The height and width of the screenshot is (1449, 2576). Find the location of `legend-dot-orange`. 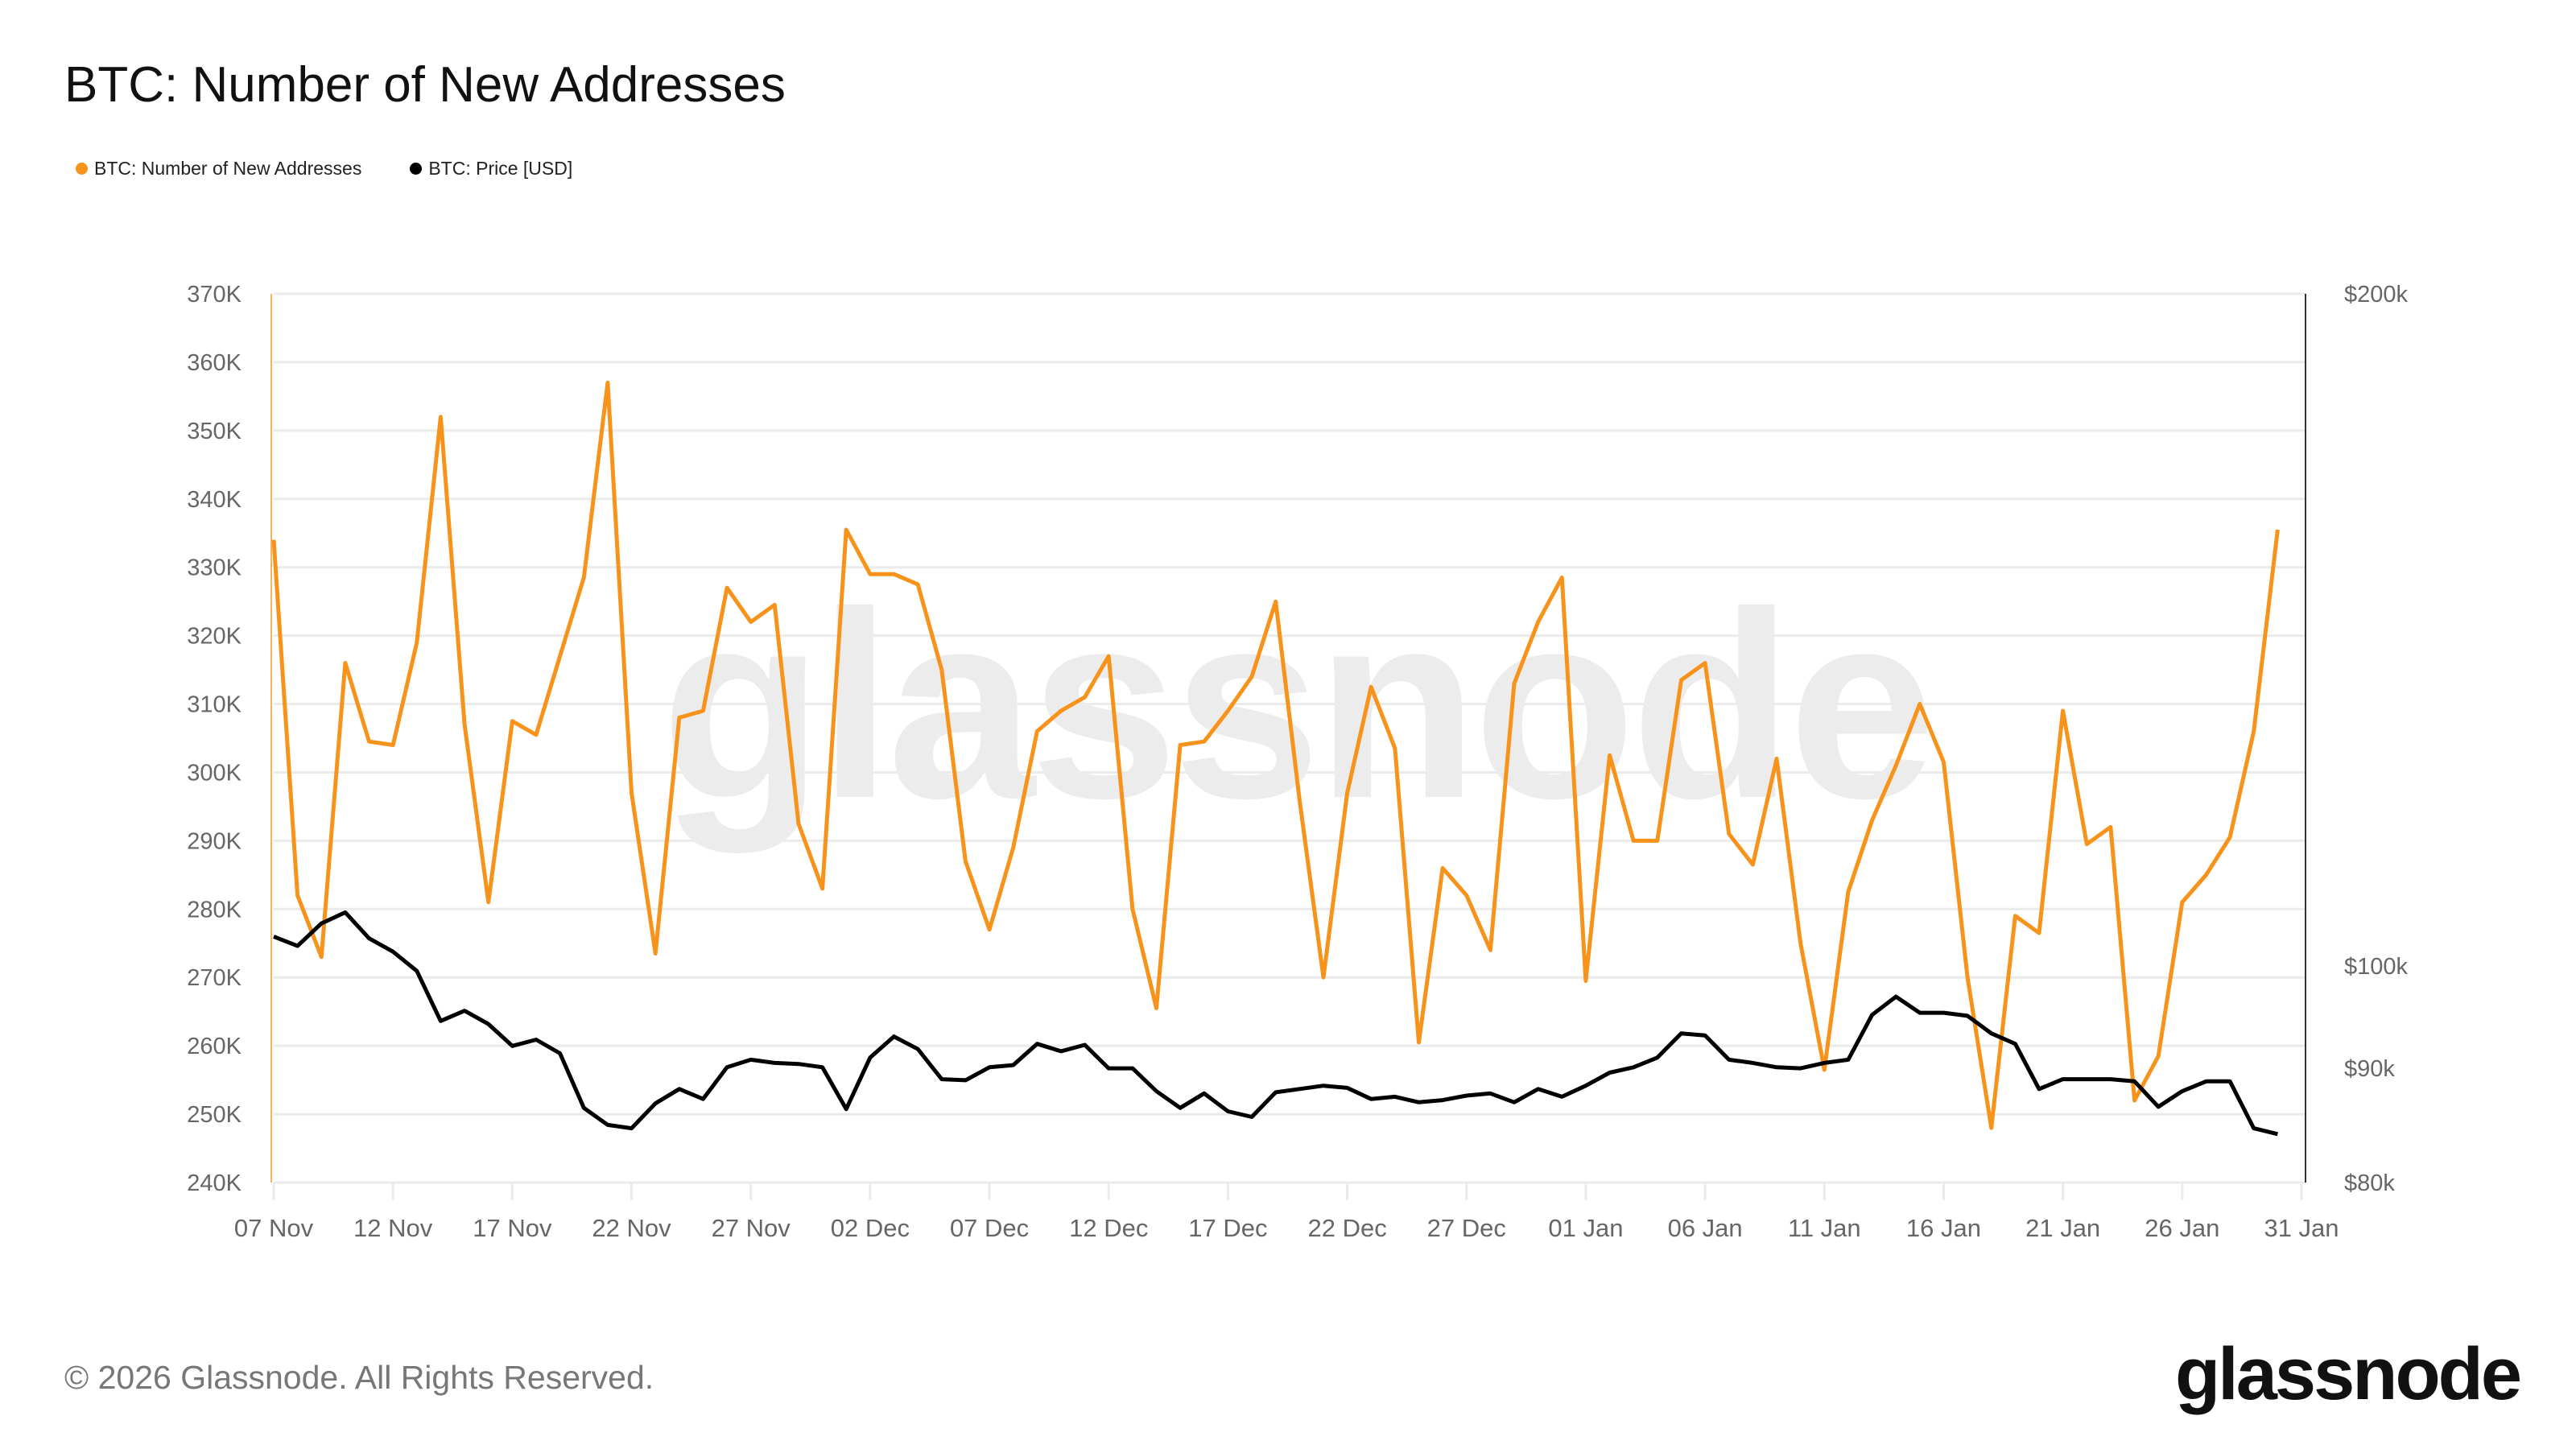

legend-dot-orange is located at coordinates (82, 169).